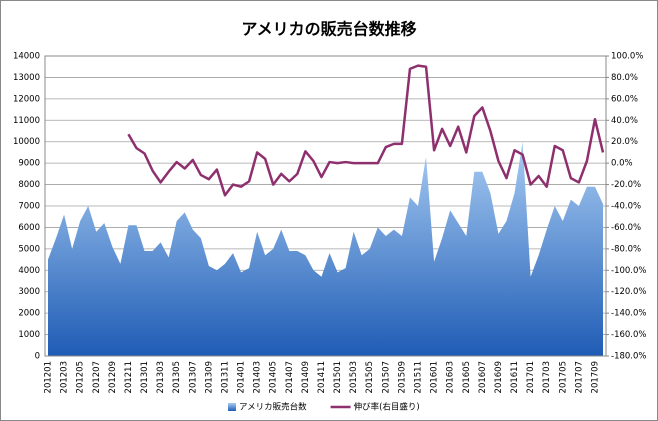 The height and width of the screenshot is (421, 658). What do you see at coordinates (232, 407) in the screenshot?
I see `legend-swatch` at bounding box center [232, 407].